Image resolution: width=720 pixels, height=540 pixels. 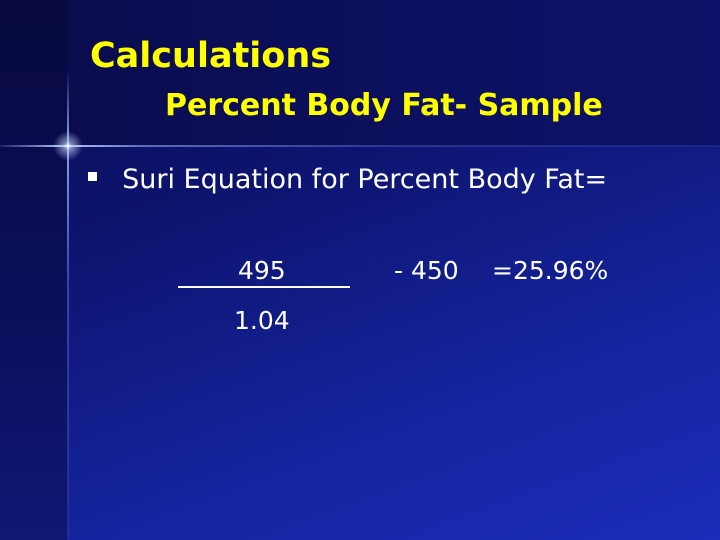 What do you see at coordinates (384, 105) in the screenshot?
I see `slide-subtitle: Percent Body Fat- Sample` at bounding box center [384, 105].